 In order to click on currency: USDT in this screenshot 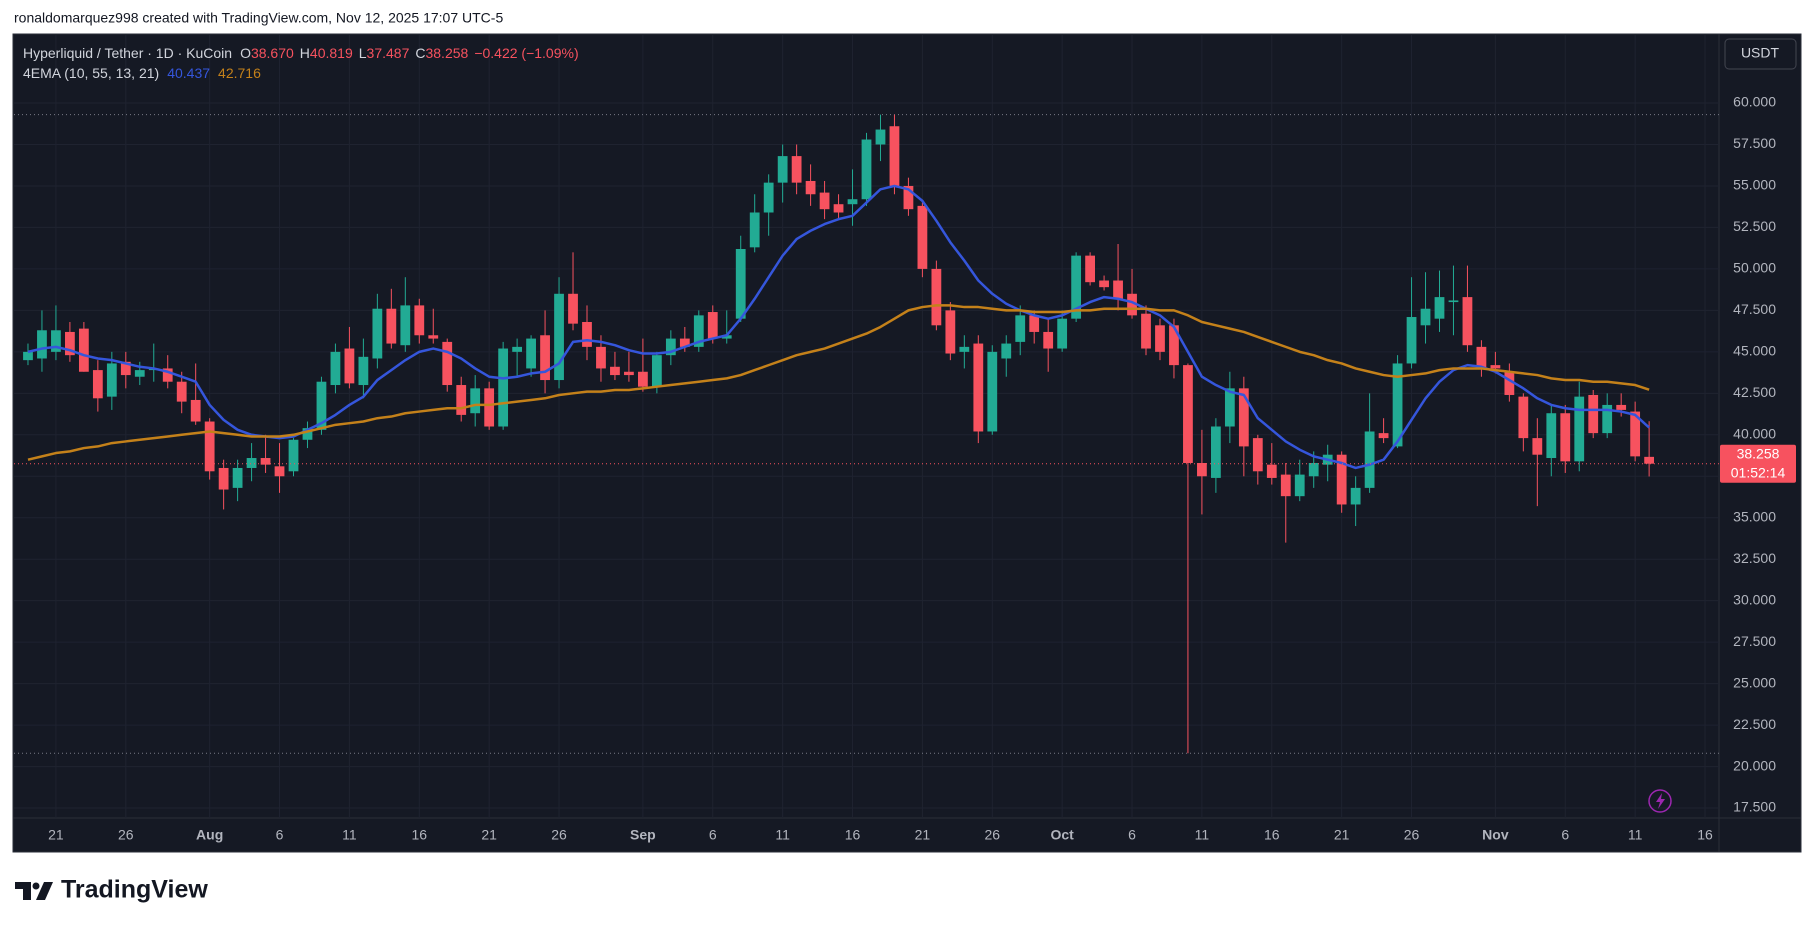, I will do `click(1760, 53)`.